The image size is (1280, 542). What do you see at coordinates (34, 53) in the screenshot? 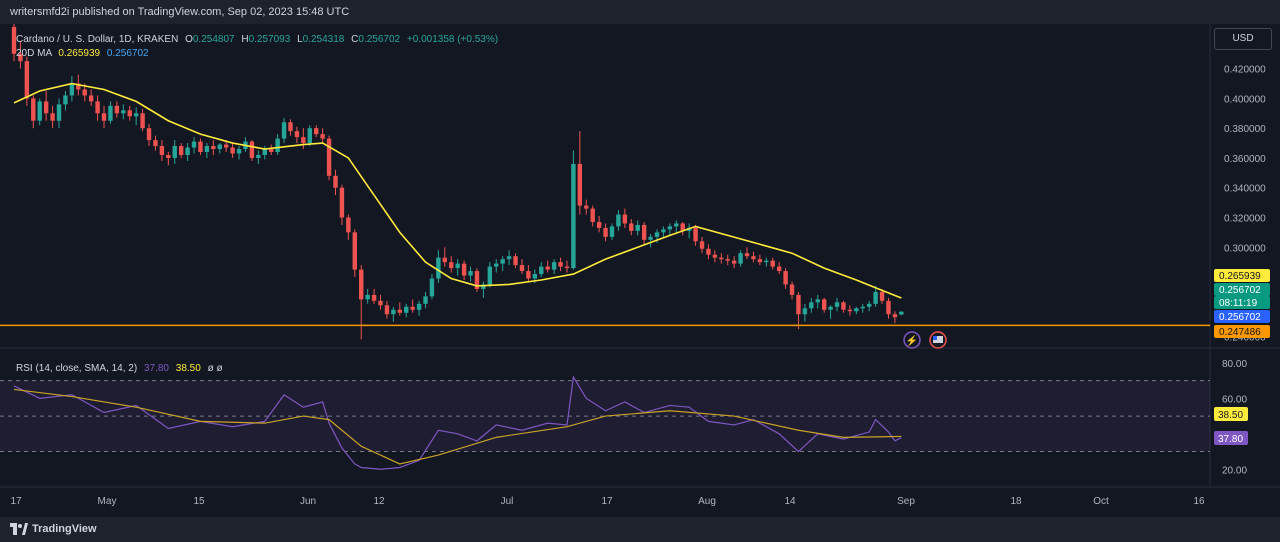
I see `ma-legend-label: 20D MA` at bounding box center [34, 53].